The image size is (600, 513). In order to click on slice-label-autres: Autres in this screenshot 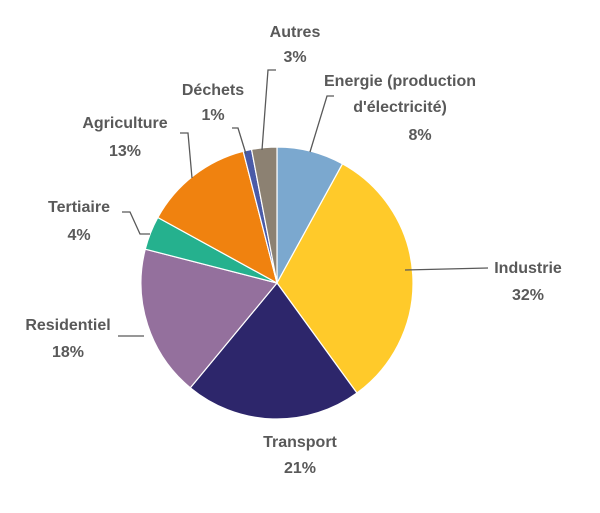, I will do `click(295, 32)`.